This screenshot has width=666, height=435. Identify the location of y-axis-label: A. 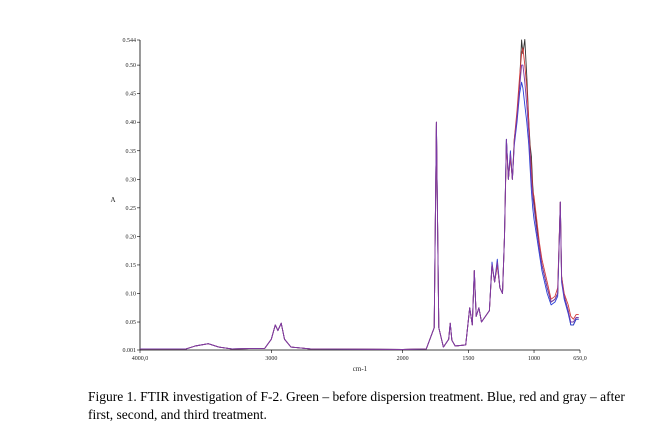
(112, 200).